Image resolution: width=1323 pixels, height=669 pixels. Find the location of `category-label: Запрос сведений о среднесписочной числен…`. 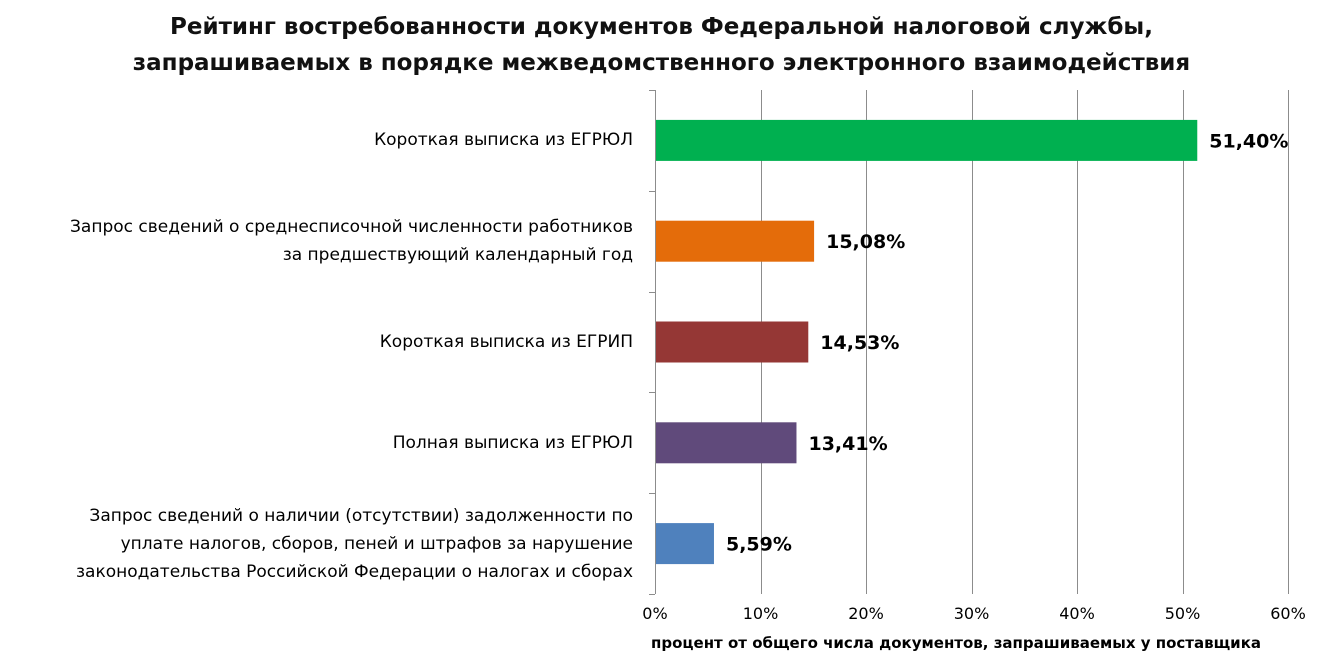

category-label: Запрос сведений о среднесписочной числен… is located at coordinates (316, 241).